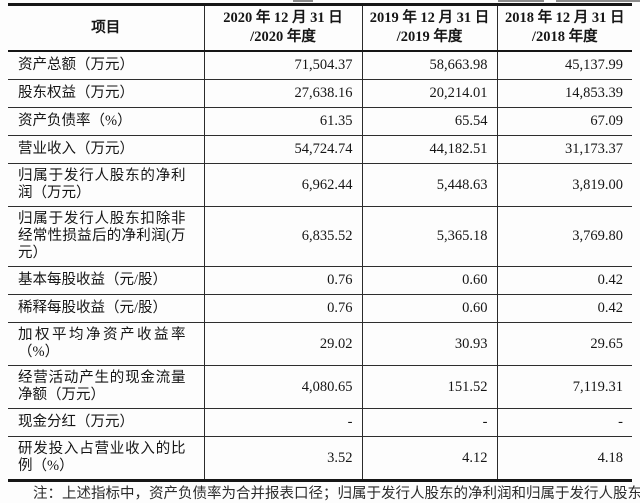 The image size is (640, 503). What do you see at coordinates (106, 236) in the screenshot?
I see `row-label: 归属于发行人股东扣除非经常性损益后的净利润(万元）` at bounding box center [106, 236].